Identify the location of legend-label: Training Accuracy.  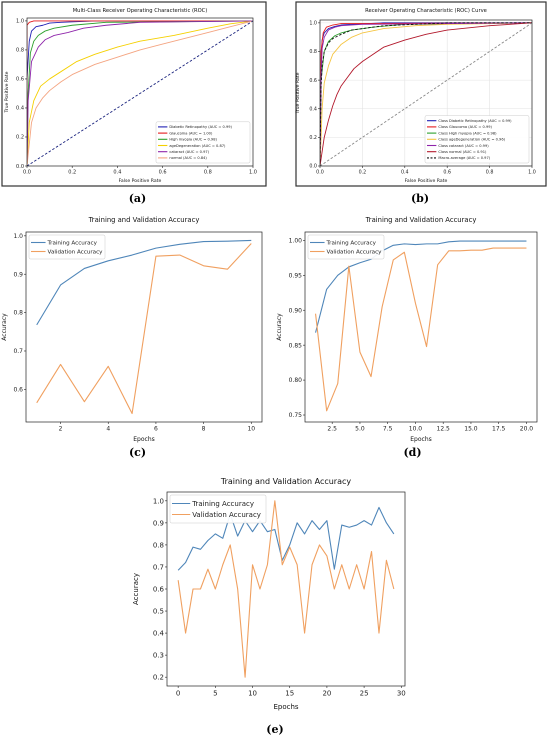
(222, 504).